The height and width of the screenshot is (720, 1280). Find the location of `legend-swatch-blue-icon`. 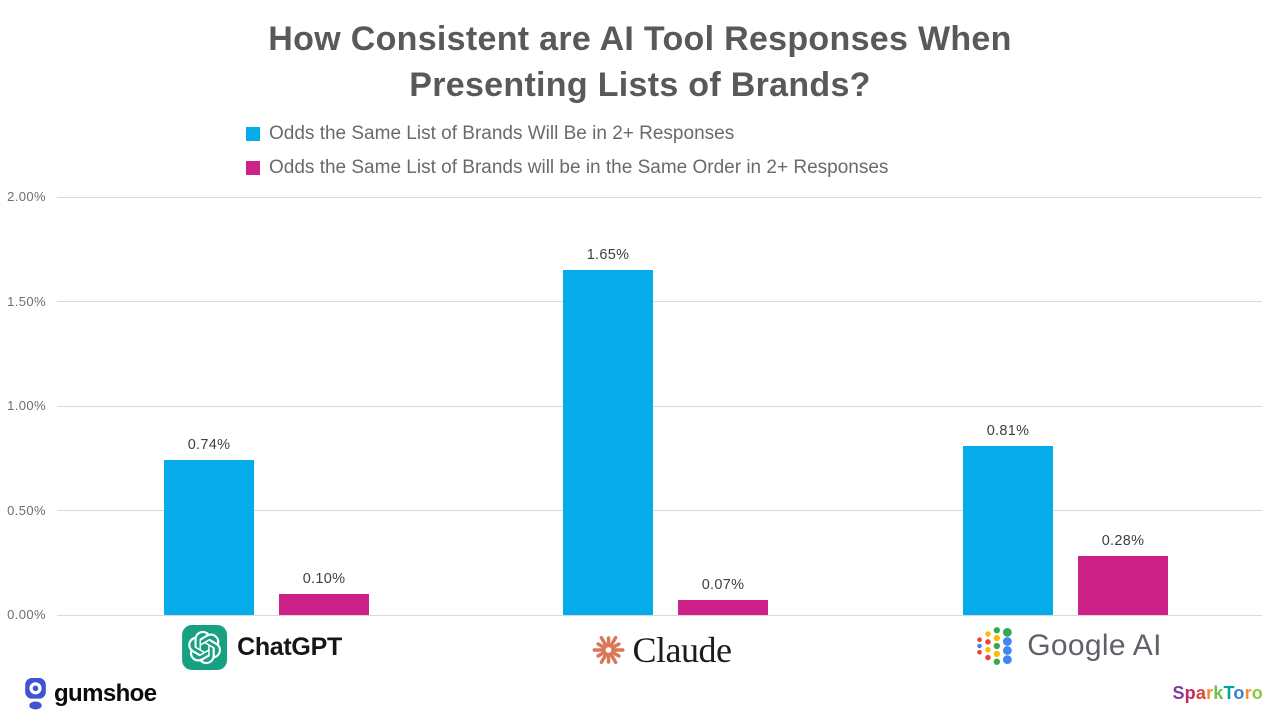

legend-swatch-blue-icon is located at coordinates (253, 134).